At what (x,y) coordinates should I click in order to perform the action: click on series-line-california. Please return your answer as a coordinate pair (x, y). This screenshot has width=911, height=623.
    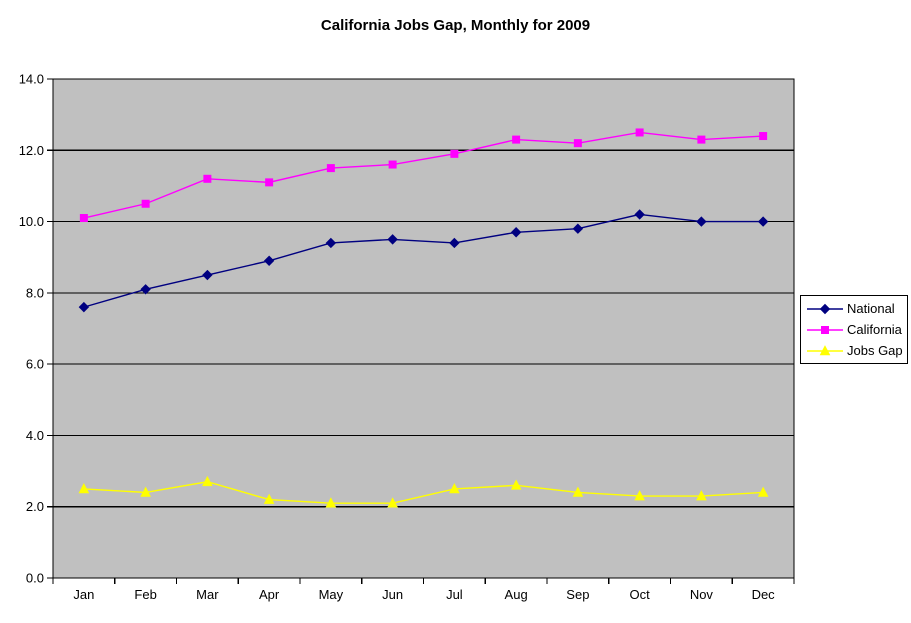
    Looking at the image, I should click on (423, 175).